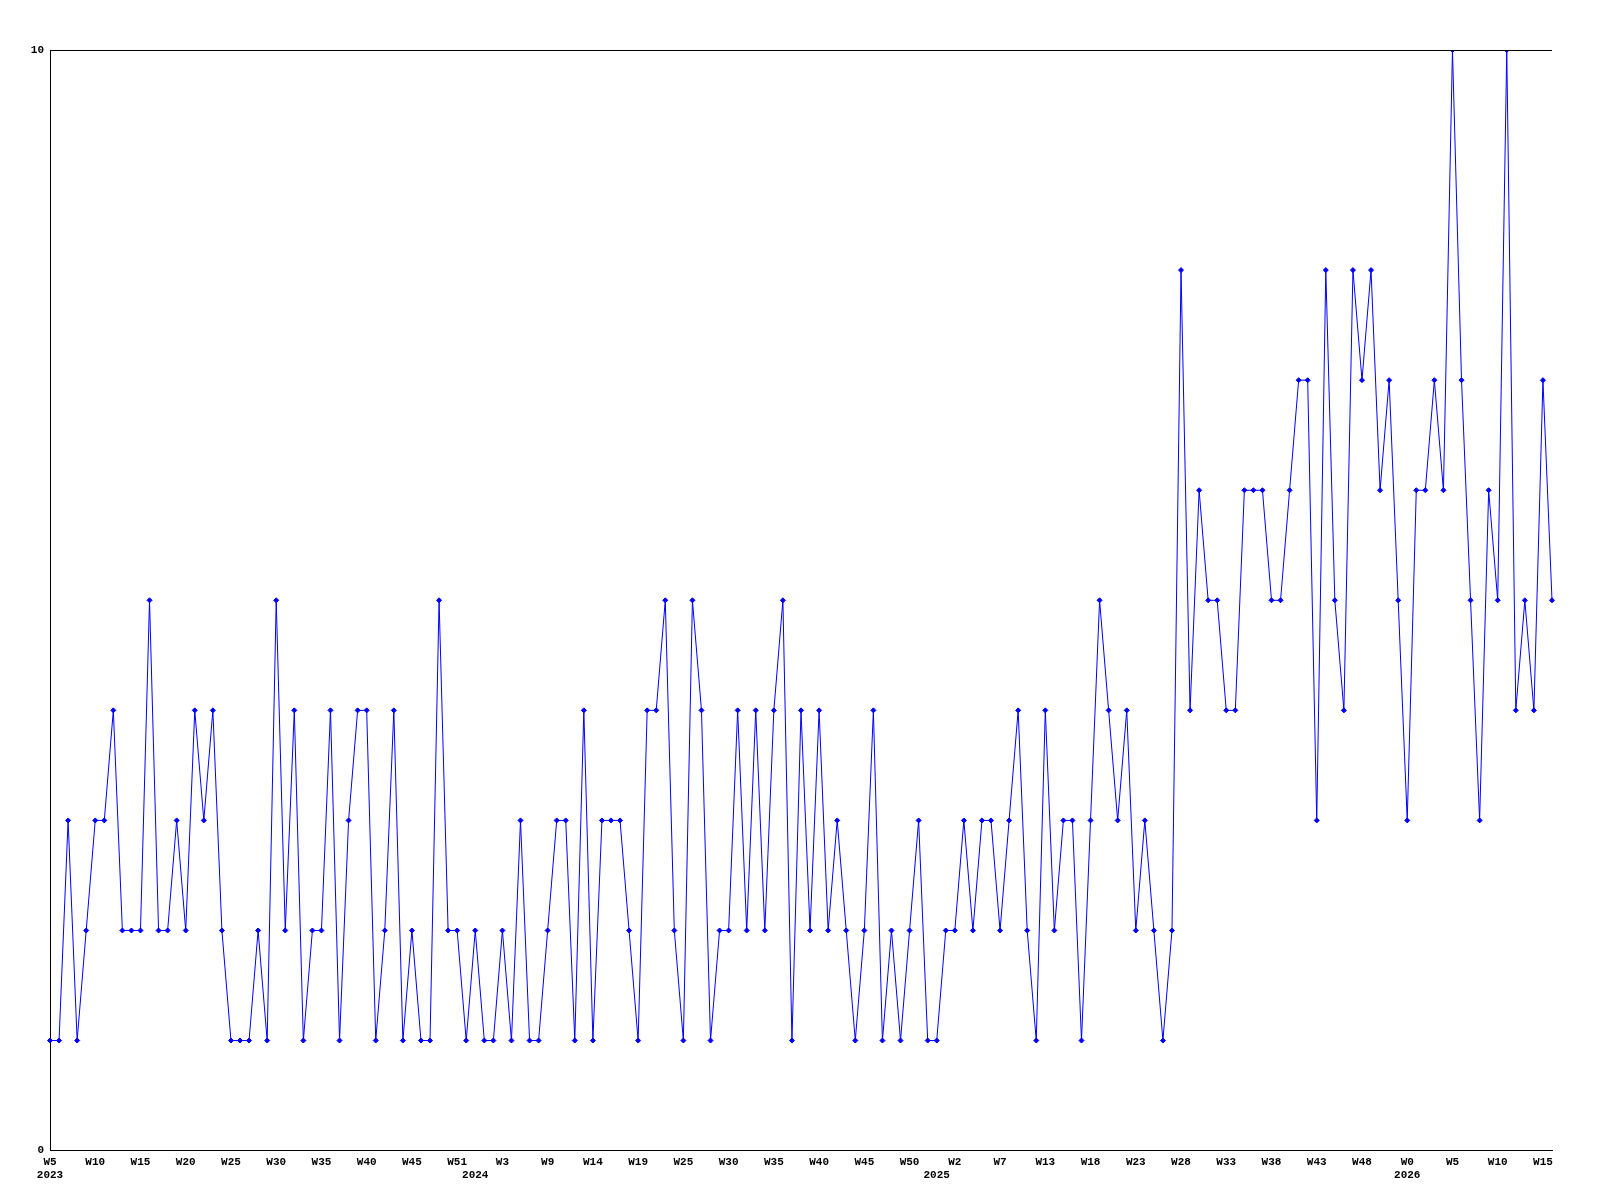  What do you see at coordinates (955, 1161) in the screenshot?
I see `x-tick-label: W2` at bounding box center [955, 1161].